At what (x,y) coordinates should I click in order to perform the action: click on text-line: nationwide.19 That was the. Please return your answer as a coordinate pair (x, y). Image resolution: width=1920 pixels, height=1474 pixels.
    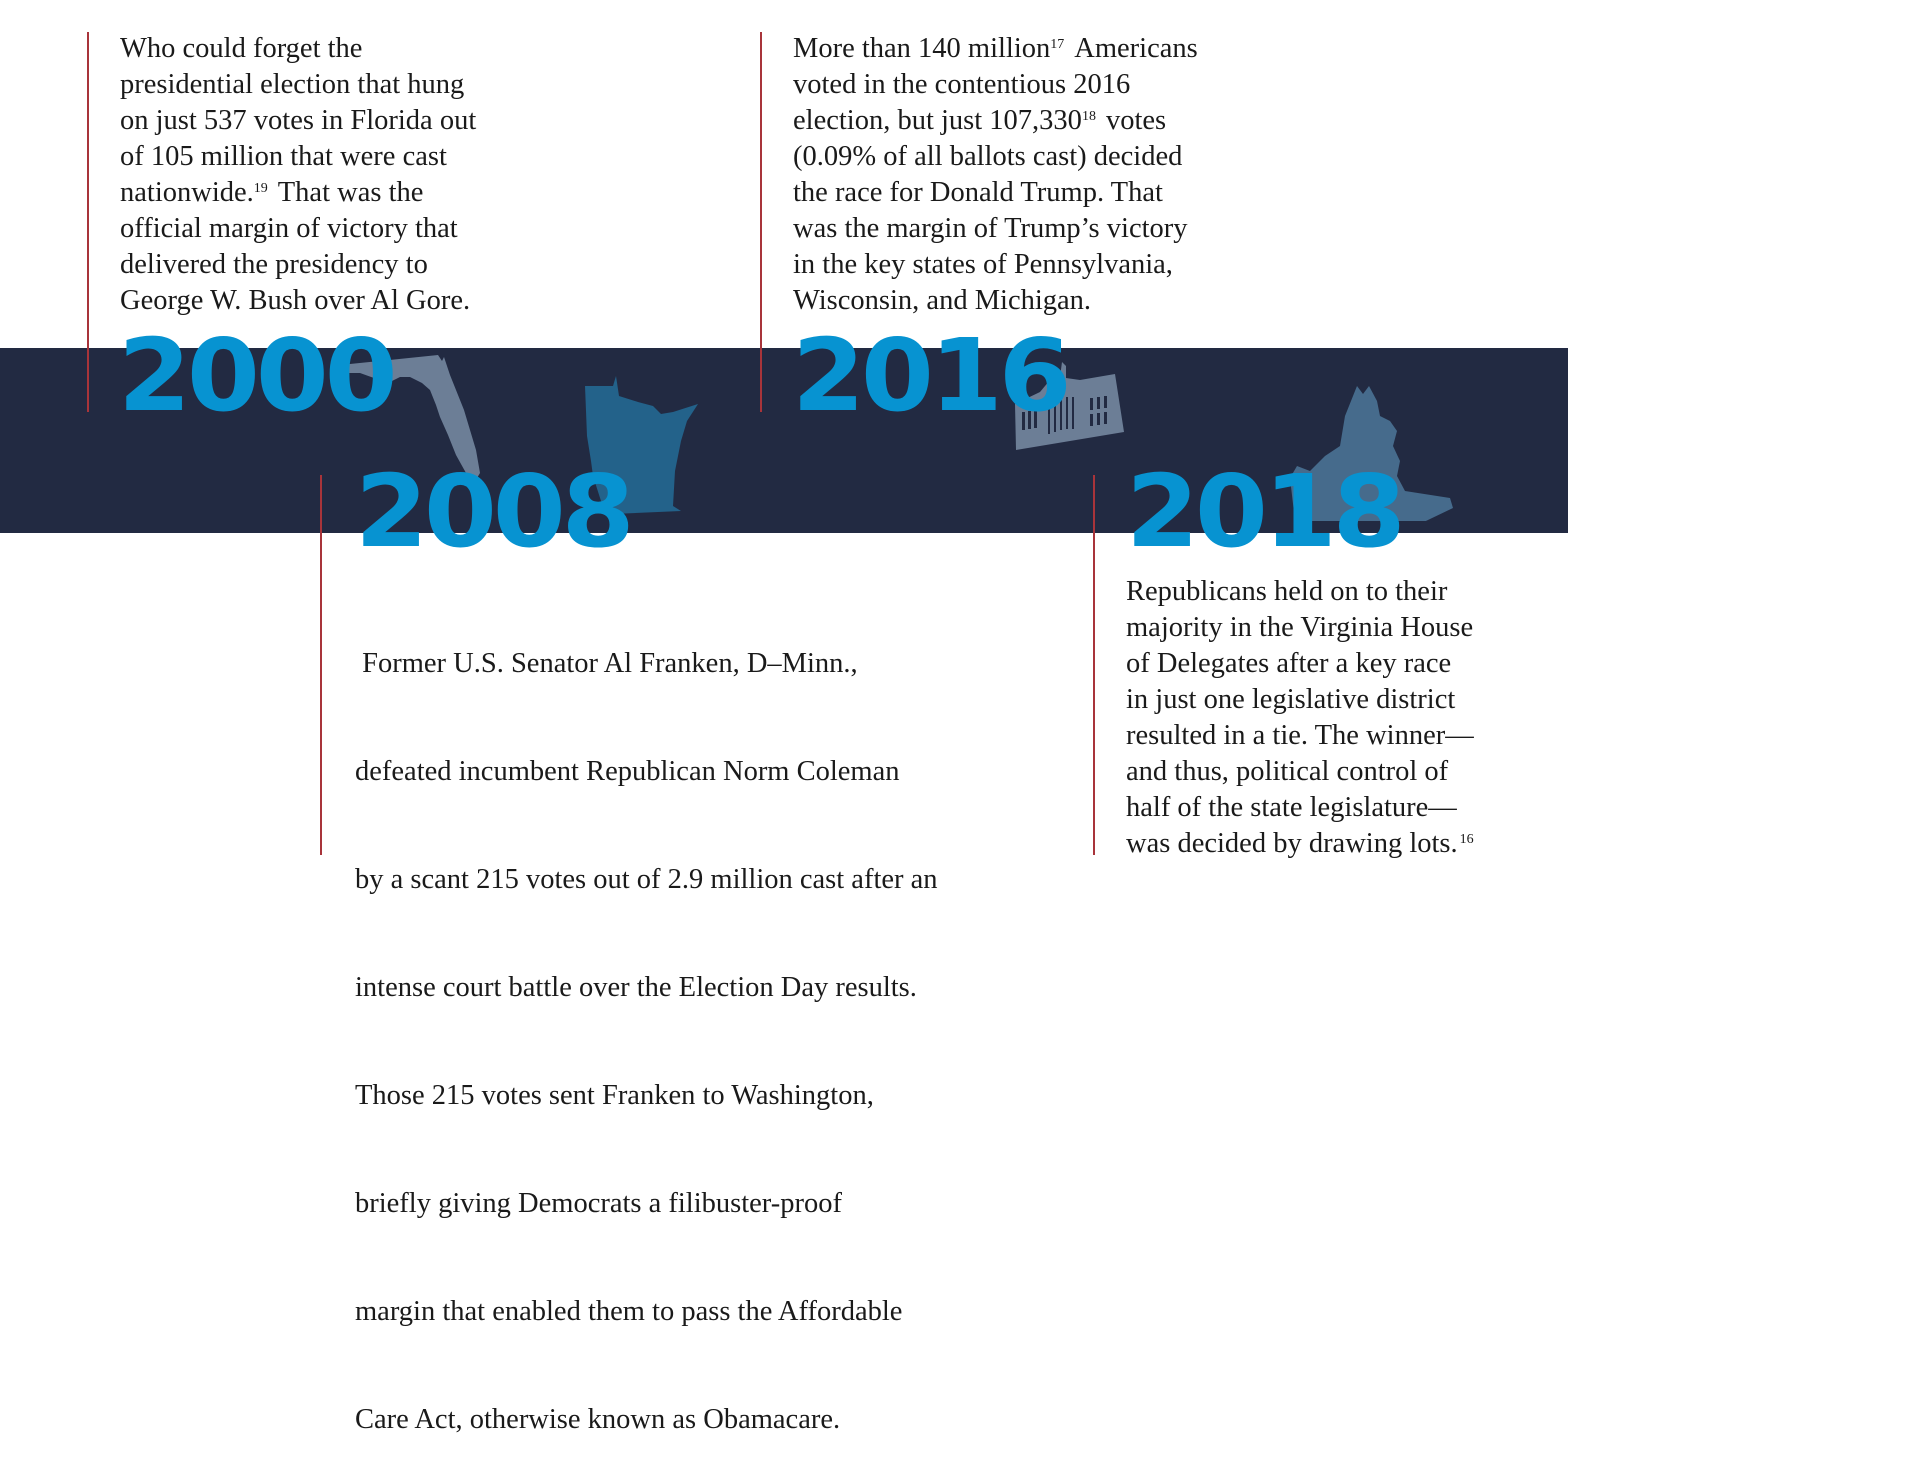
    Looking at the image, I should click on (298, 193).